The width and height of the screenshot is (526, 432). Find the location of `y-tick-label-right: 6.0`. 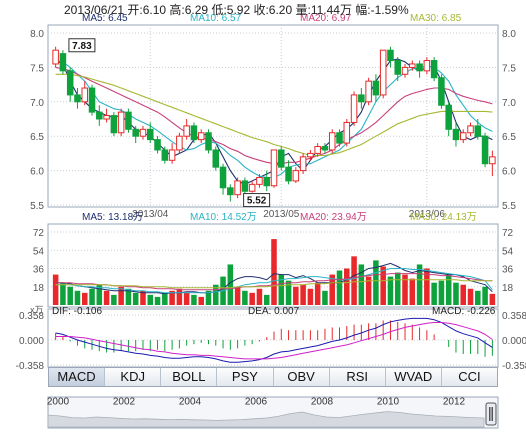

y-tick-label-right: 6.0 is located at coordinates (509, 172).